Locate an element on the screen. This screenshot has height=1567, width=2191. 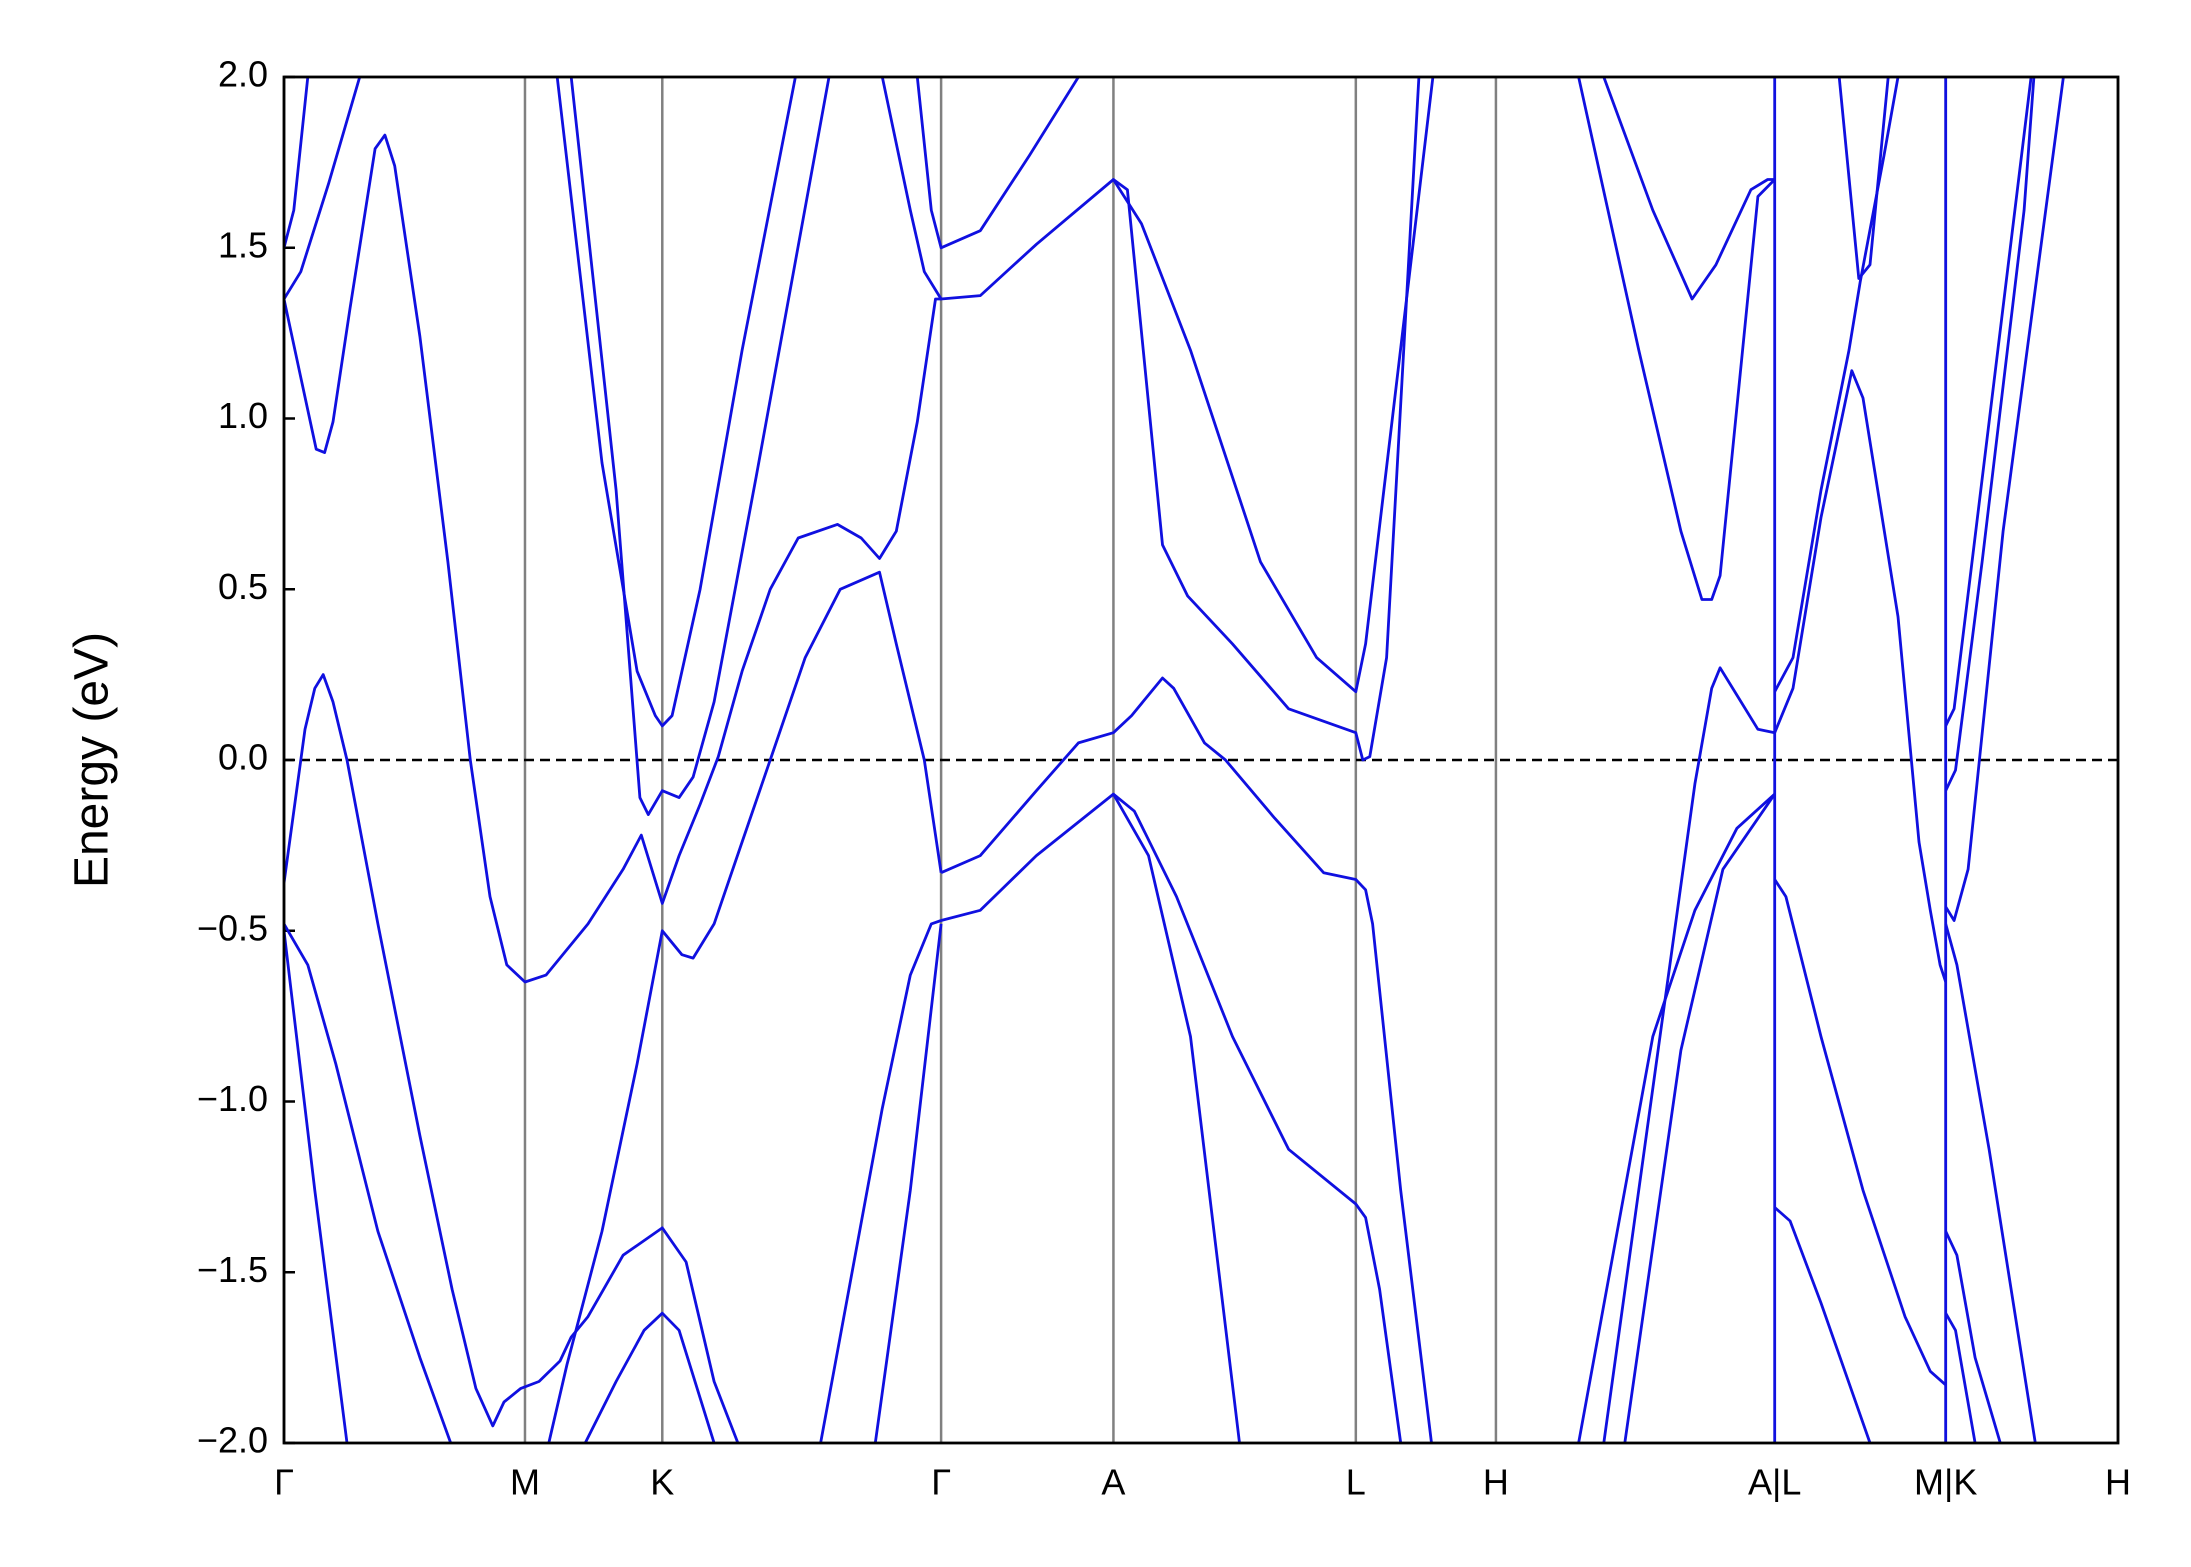
y-tick-label: −2.0 is located at coordinates (232, 1440).